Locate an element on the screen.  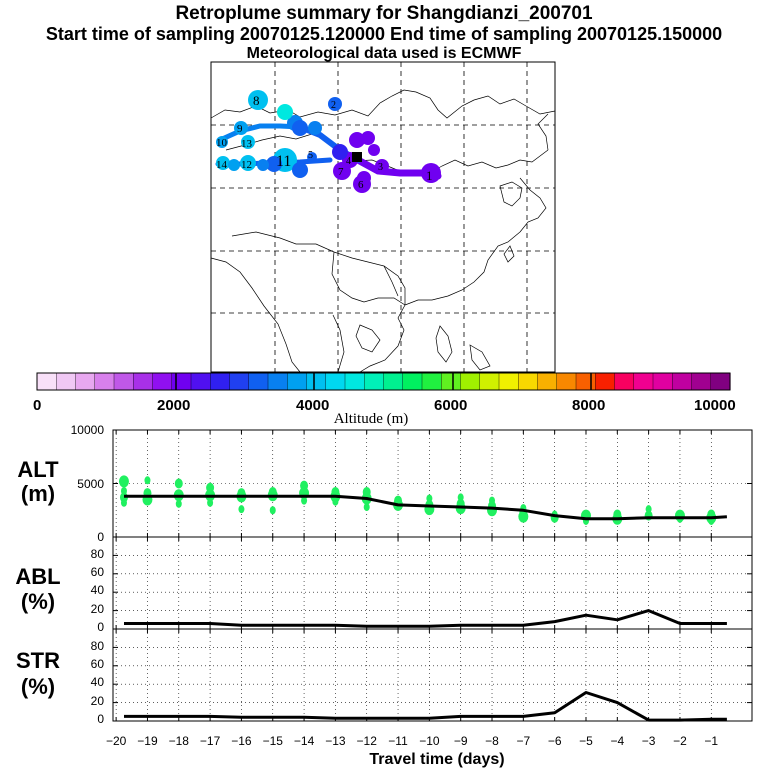
cluster-14-marker is located at coordinates (223, 163).